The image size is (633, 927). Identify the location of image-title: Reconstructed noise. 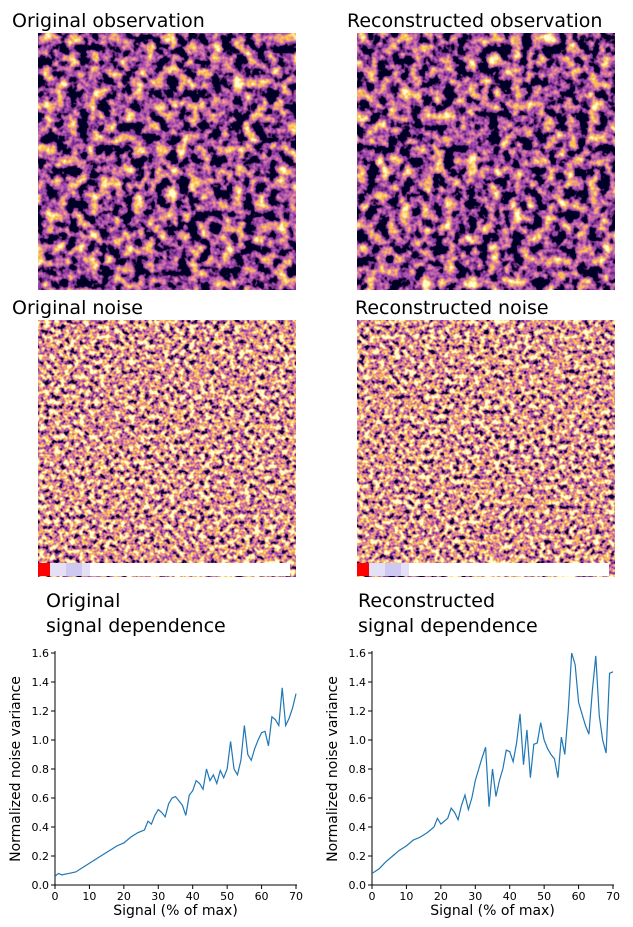
(452, 308).